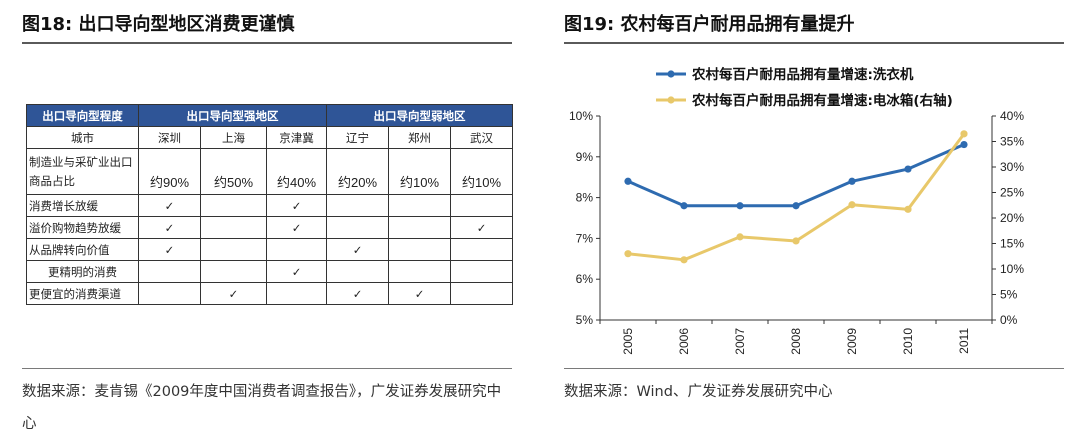  I want to click on table-cell-label: 溢价购物趋势放缓, so click(82, 227).